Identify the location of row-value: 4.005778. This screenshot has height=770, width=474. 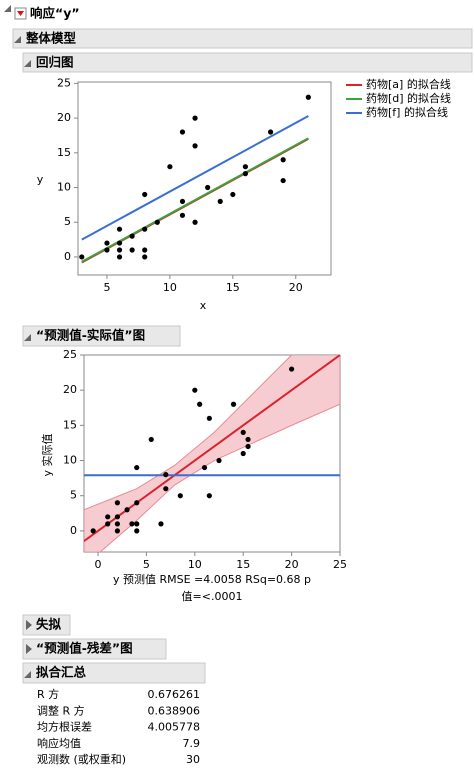
(174, 727).